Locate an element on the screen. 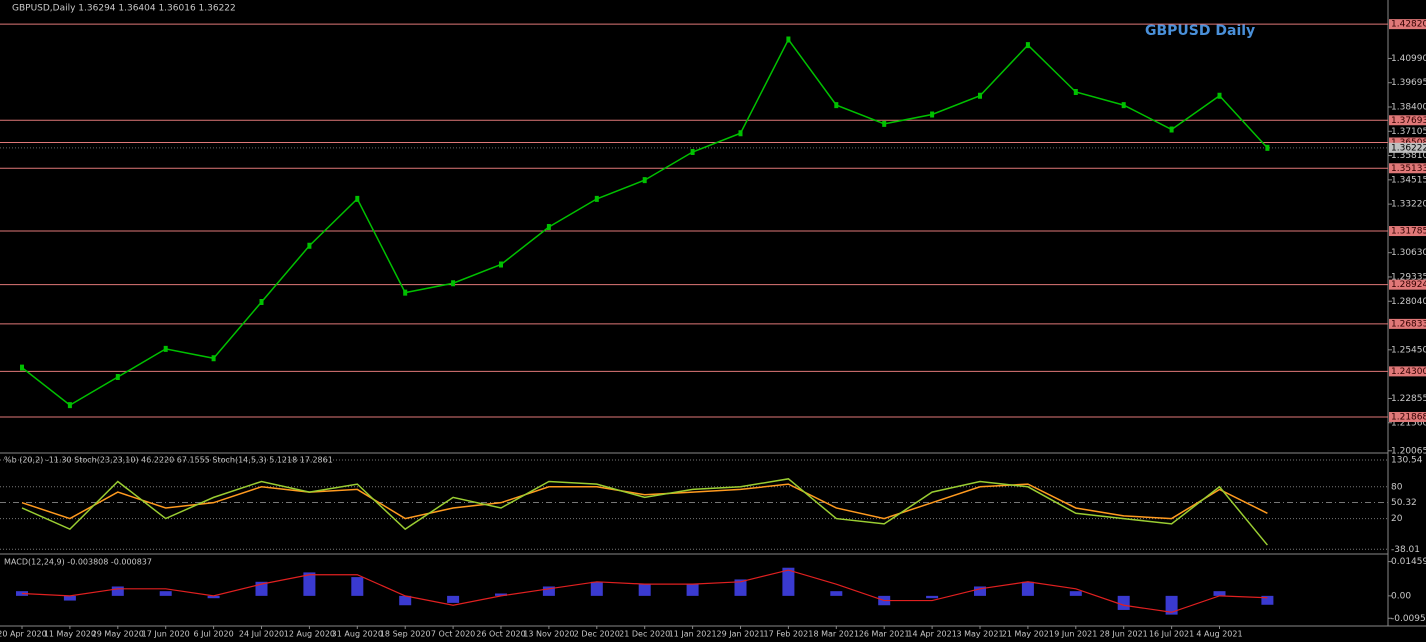  price-label: 1.28040 is located at coordinates (1408, 302).